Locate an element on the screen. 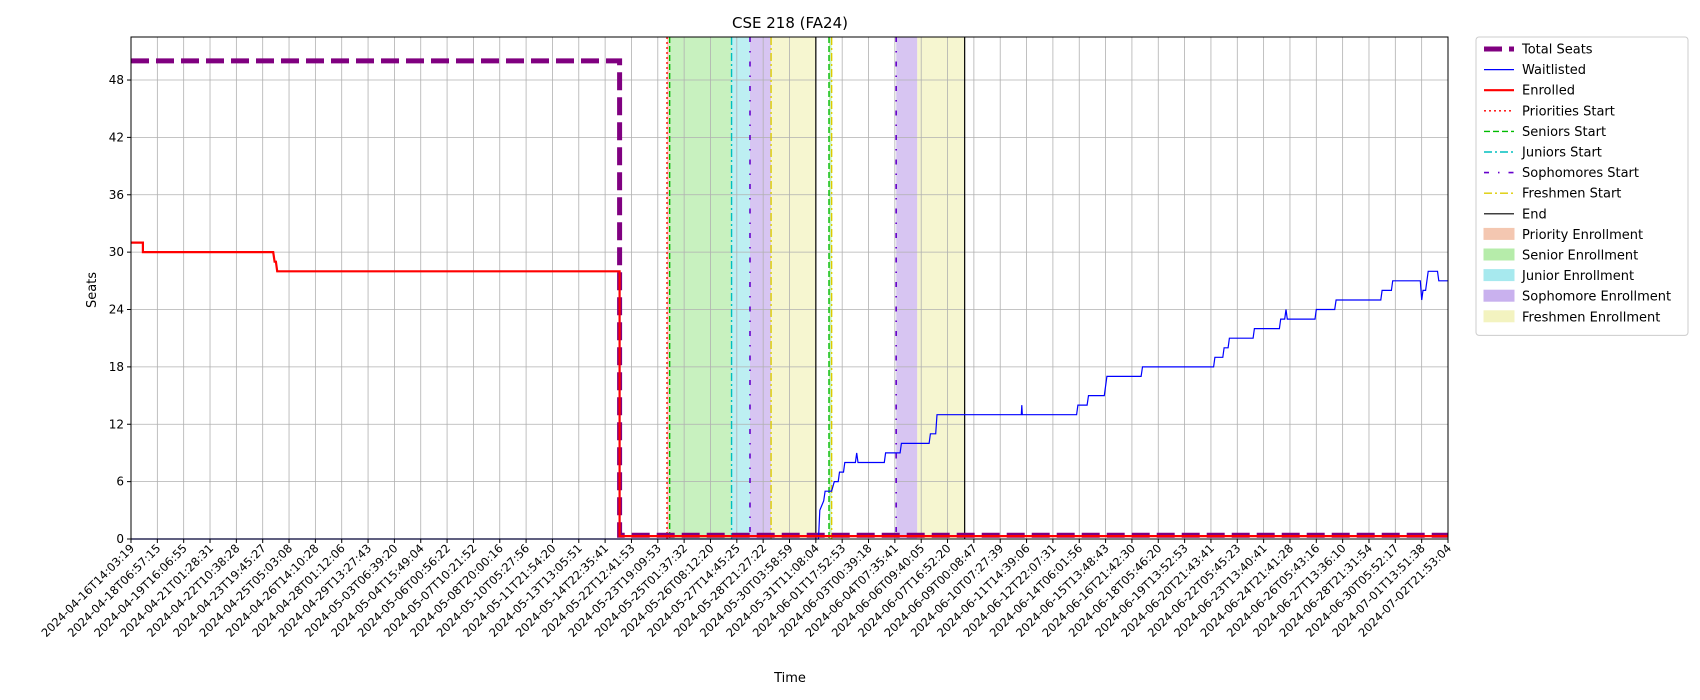  legend-label: Junior Enrollment is located at coordinates (1577, 276).